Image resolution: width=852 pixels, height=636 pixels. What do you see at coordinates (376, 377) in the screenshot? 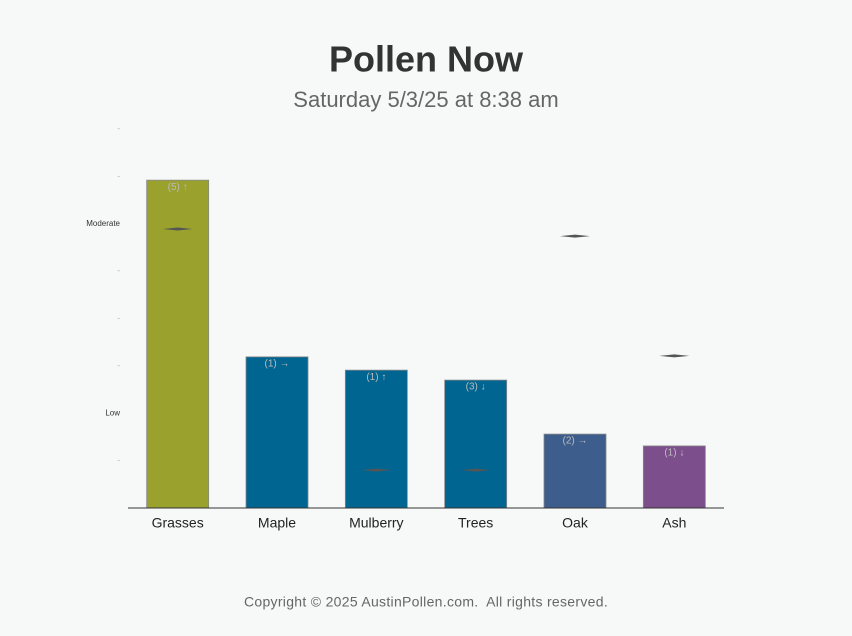
I see `bar-annotation: (1) ↑` at bounding box center [376, 377].